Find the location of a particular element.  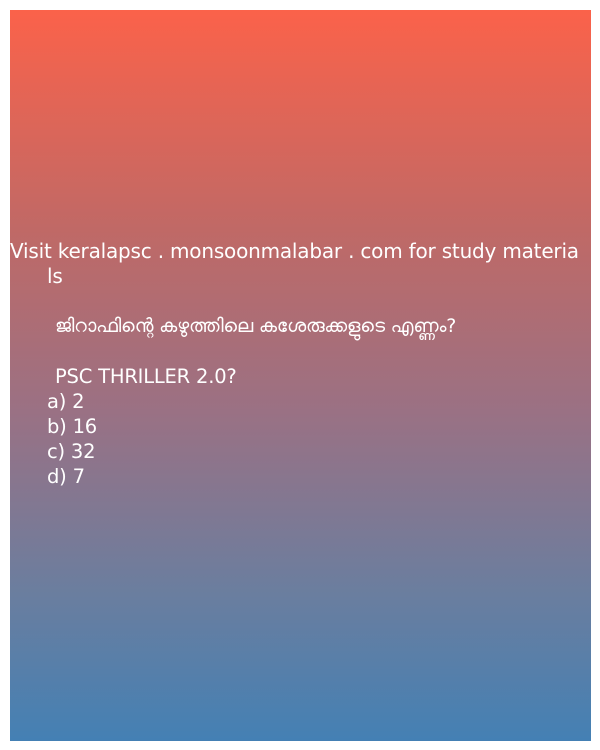

option-a: a) 2 is located at coordinates (66, 401).